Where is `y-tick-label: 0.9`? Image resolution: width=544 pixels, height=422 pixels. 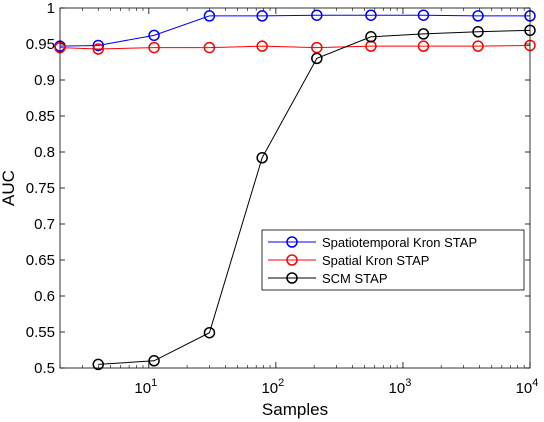 y-tick-label: 0.9 is located at coordinates (44, 80).